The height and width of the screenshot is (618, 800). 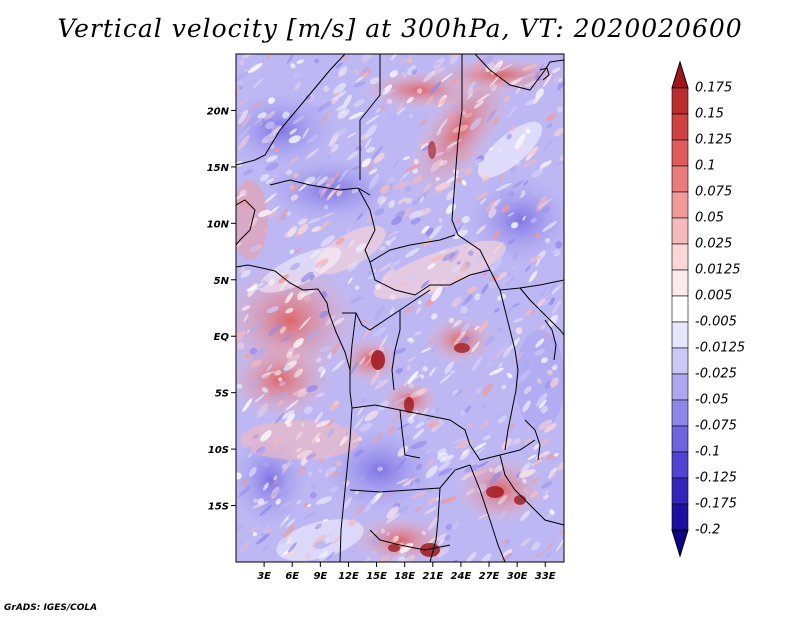 What do you see at coordinates (680, 309) in the screenshot?
I see `colorbar` at bounding box center [680, 309].